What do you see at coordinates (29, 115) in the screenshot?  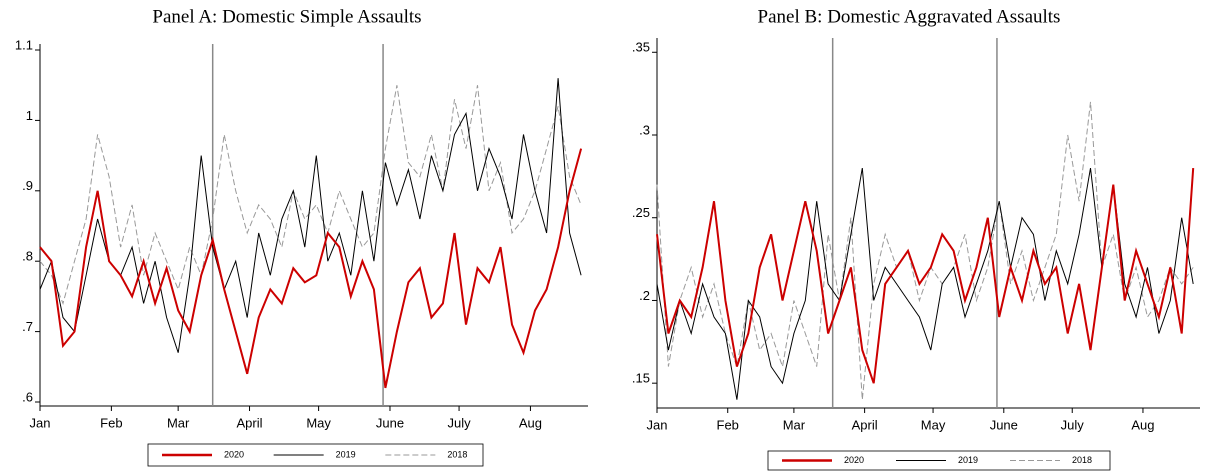 I see `y-tick-label: 1` at bounding box center [29, 115].